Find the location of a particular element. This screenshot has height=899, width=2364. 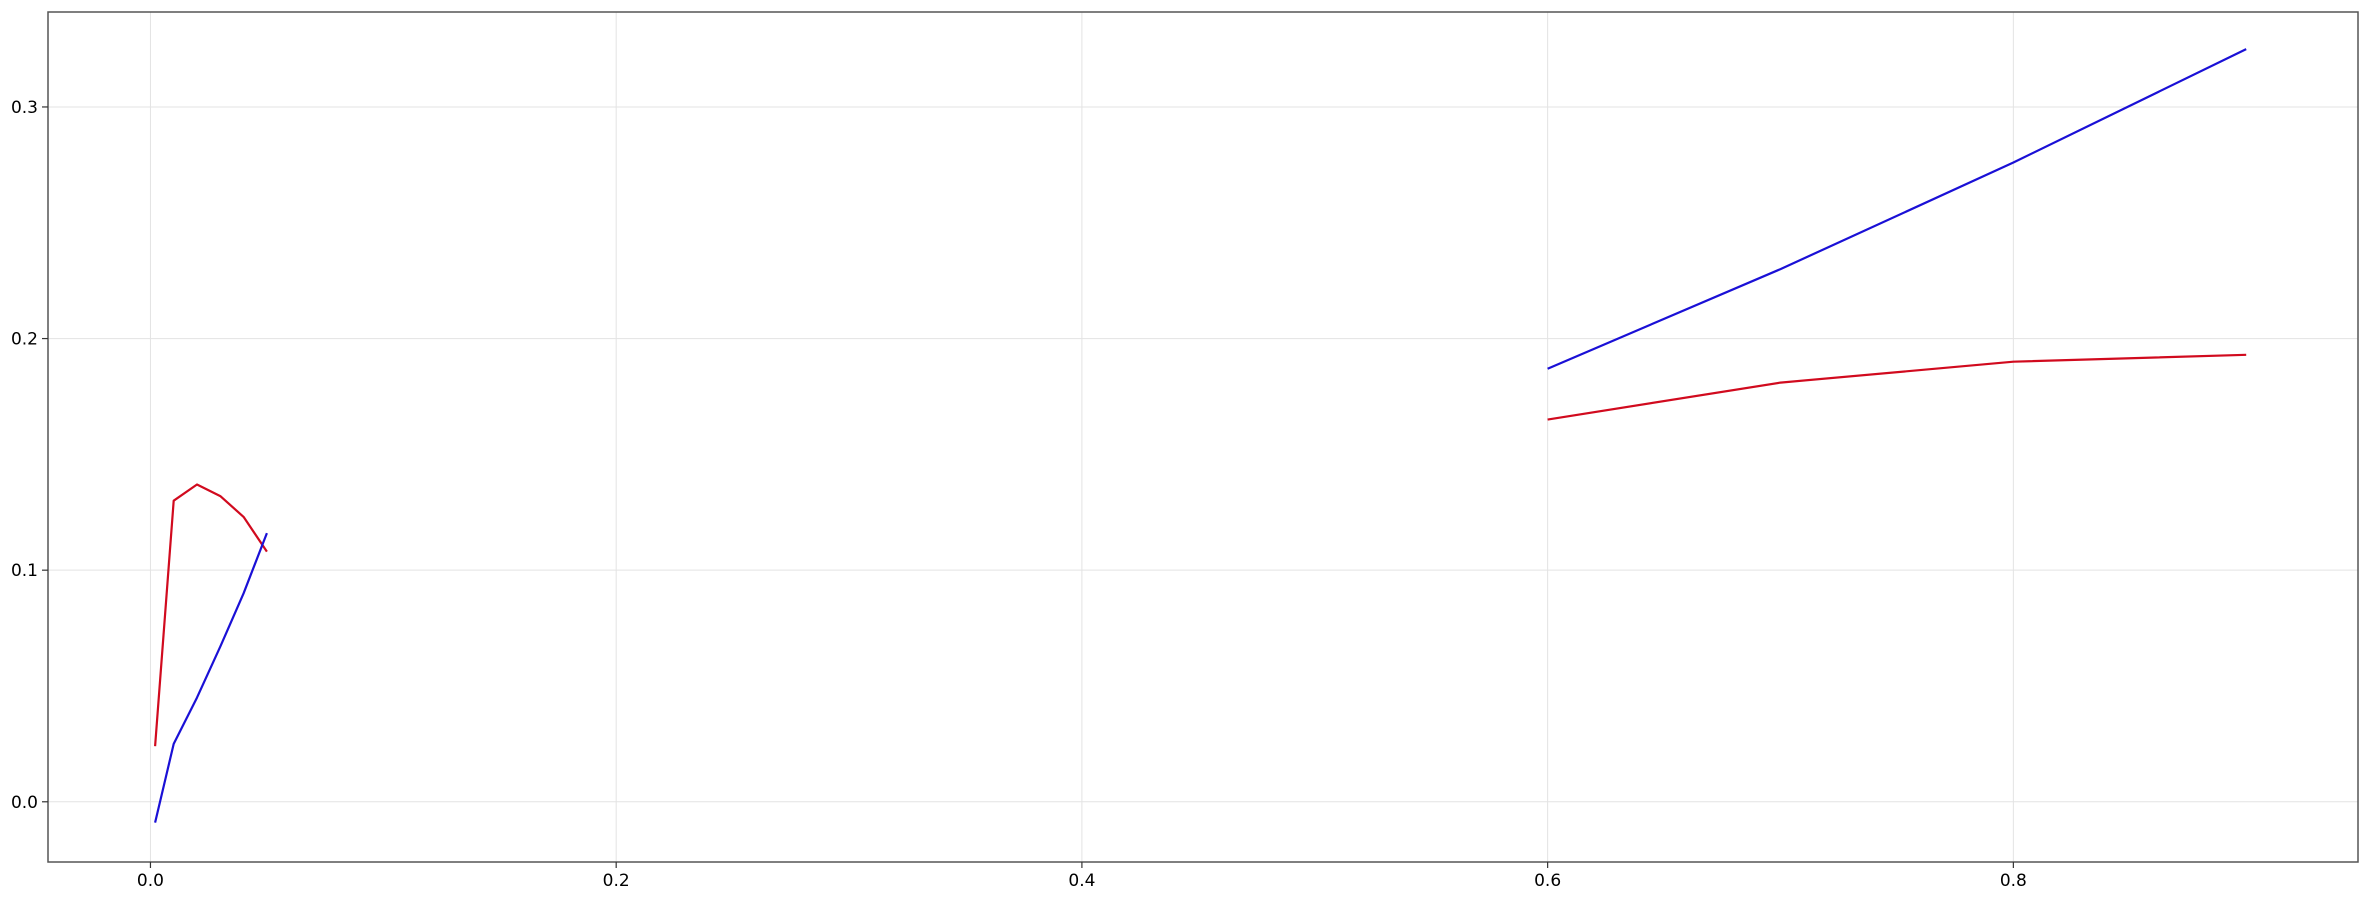

y-tick-label: 0.2 is located at coordinates (24, 340).